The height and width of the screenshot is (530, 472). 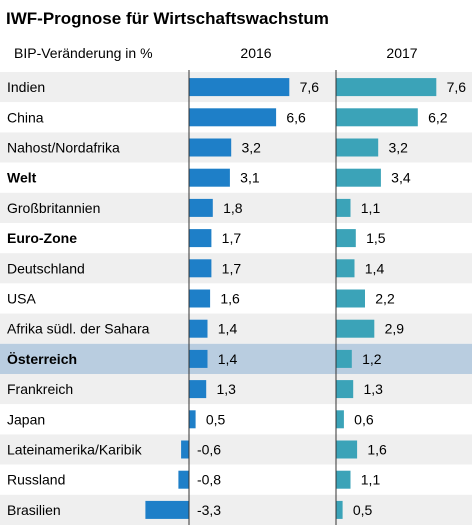 I want to click on value-label-2016: -0,6, so click(x=209, y=450).